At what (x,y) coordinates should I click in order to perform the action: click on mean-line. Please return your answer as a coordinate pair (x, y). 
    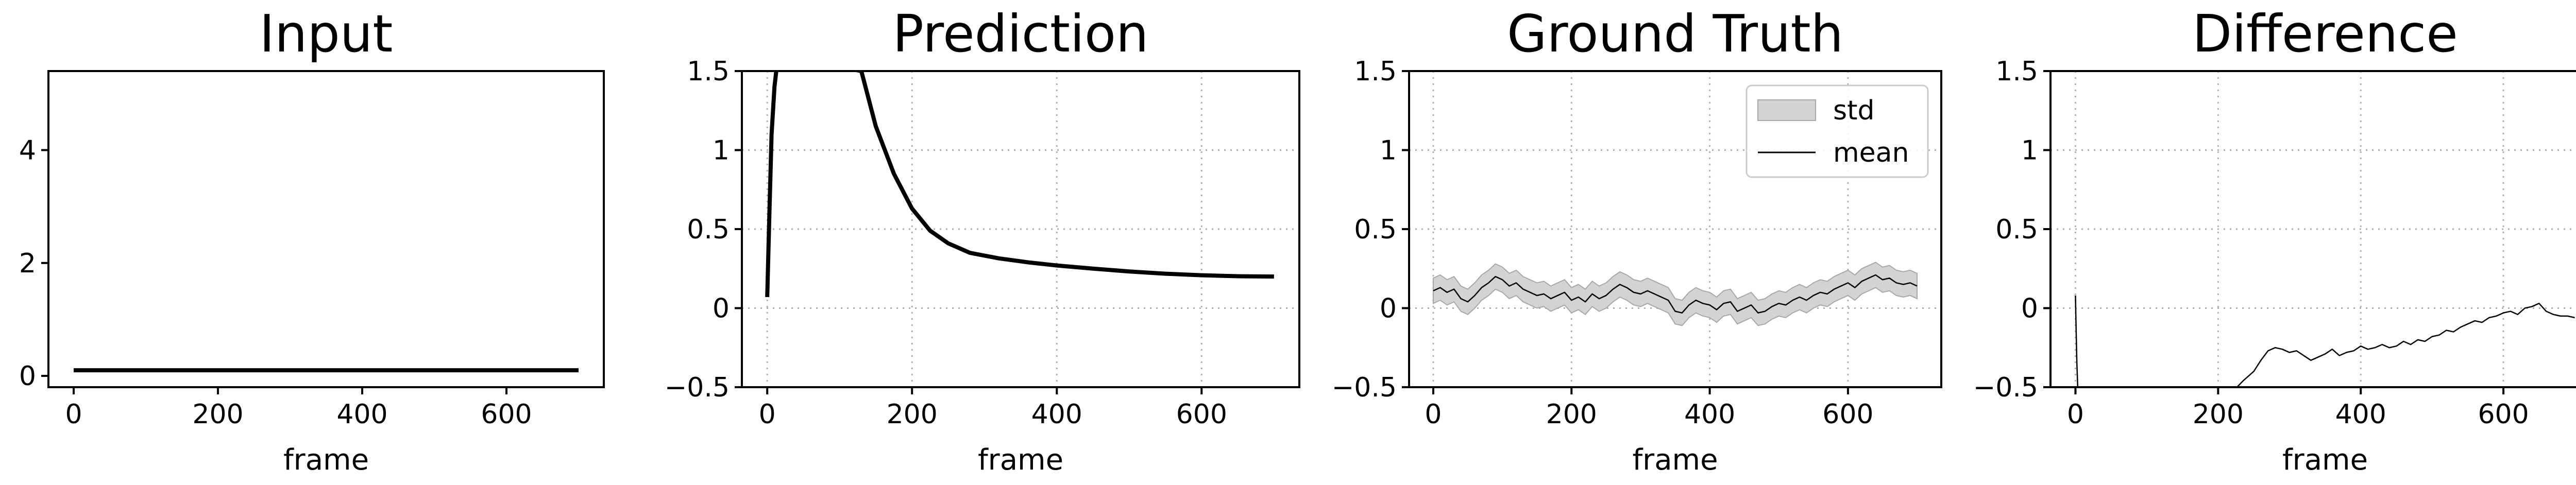
    Looking at the image, I should click on (1675, 294).